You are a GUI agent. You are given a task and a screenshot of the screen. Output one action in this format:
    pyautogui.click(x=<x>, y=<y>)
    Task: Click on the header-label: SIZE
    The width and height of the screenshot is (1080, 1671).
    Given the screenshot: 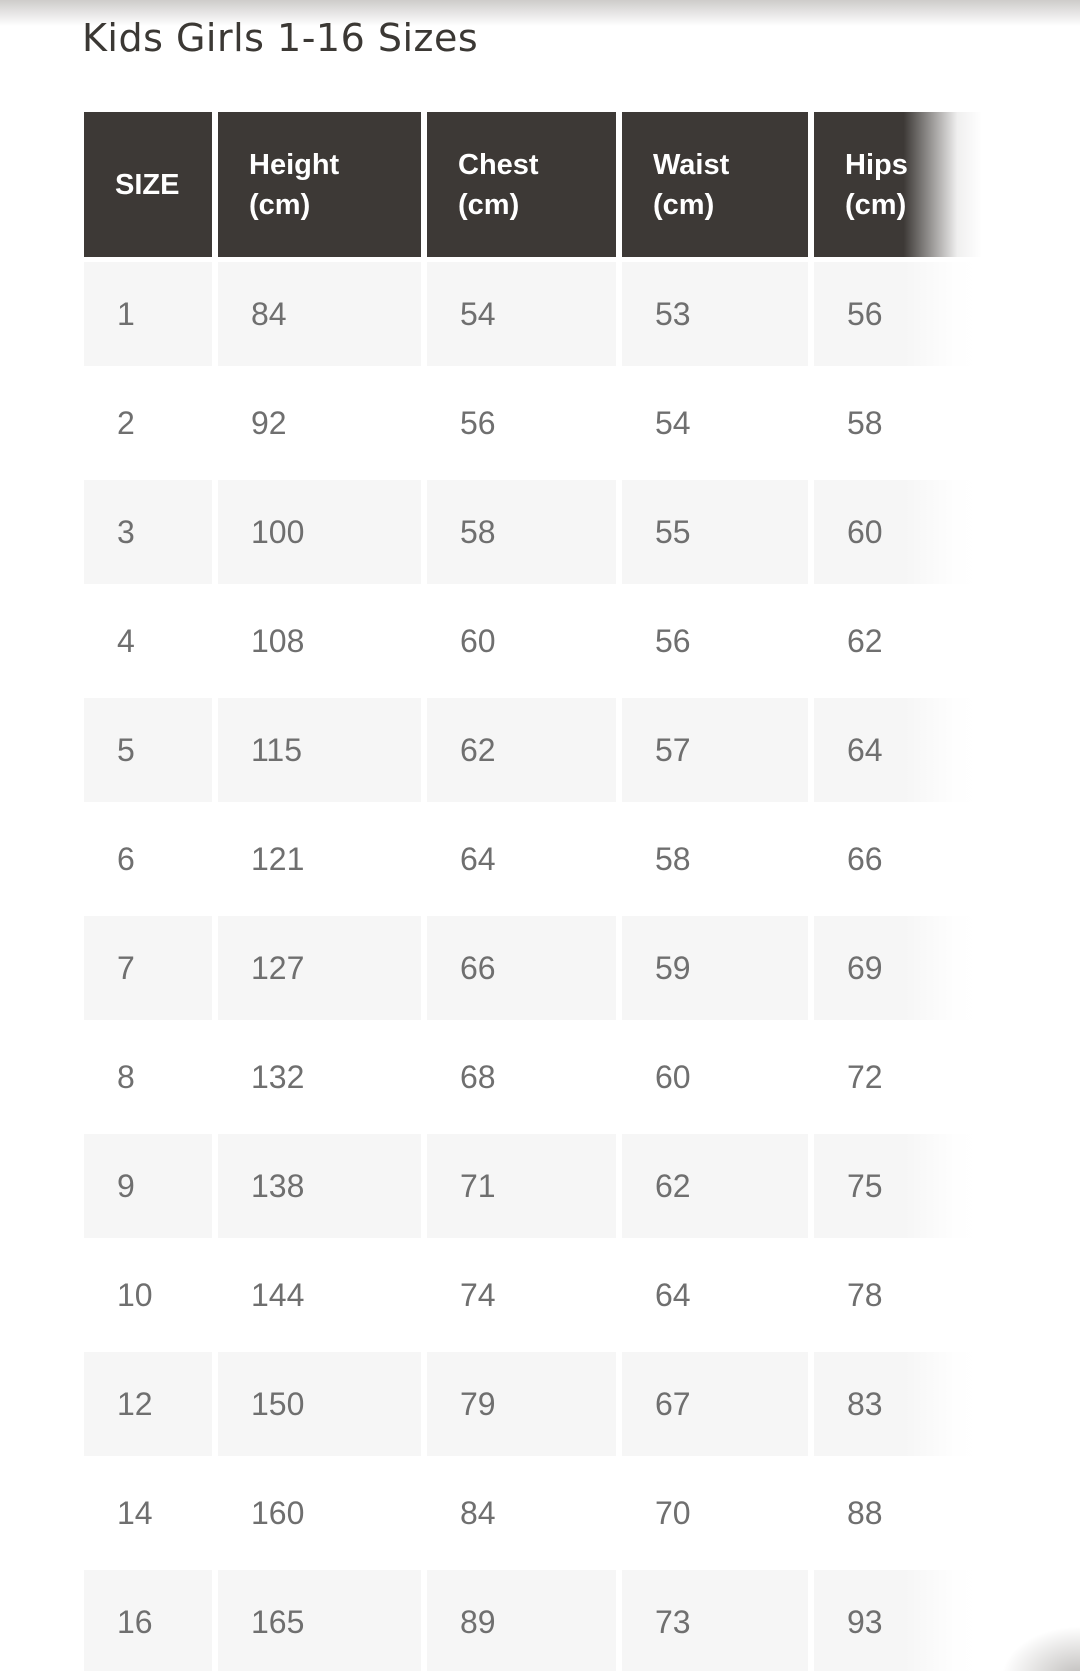 What is the action you would take?
    pyautogui.click(x=147, y=184)
    